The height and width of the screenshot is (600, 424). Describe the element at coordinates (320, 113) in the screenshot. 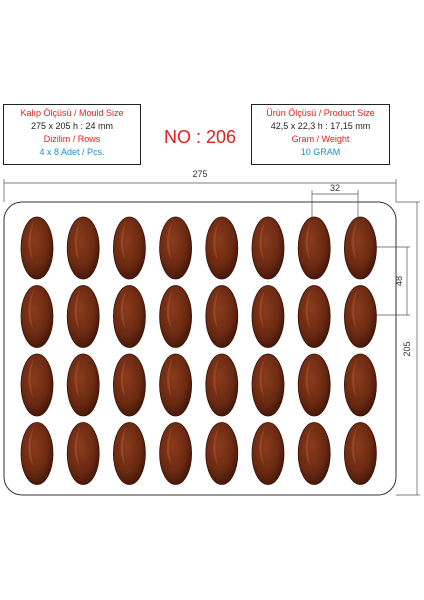

I see `product-size-label: Ürün Ölçüsü / Product Size` at that location.